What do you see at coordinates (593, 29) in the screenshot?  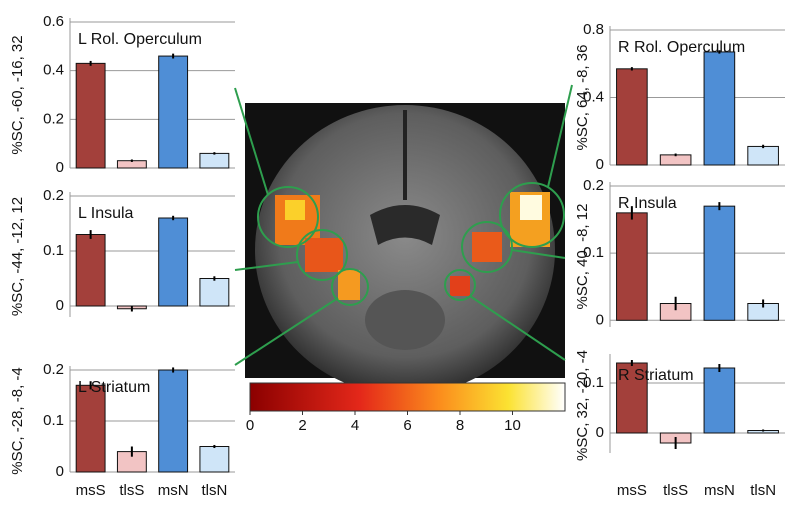 I see `y-tick-label: 0.8` at bounding box center [593, 29].